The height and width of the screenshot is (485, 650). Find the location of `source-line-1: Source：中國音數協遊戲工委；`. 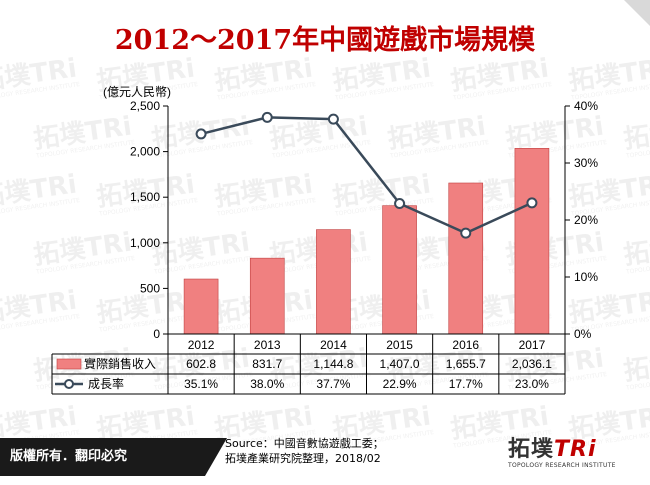

source-line-1: Source：中國音數協遊戲工委； is located at coordinates (304, 443).